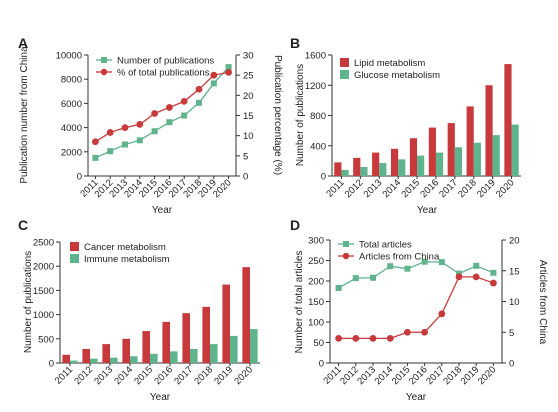 The height and width of the screenshot is (412, 558). I want to click on y-axis-title: Number of publications, so click(28, 302).